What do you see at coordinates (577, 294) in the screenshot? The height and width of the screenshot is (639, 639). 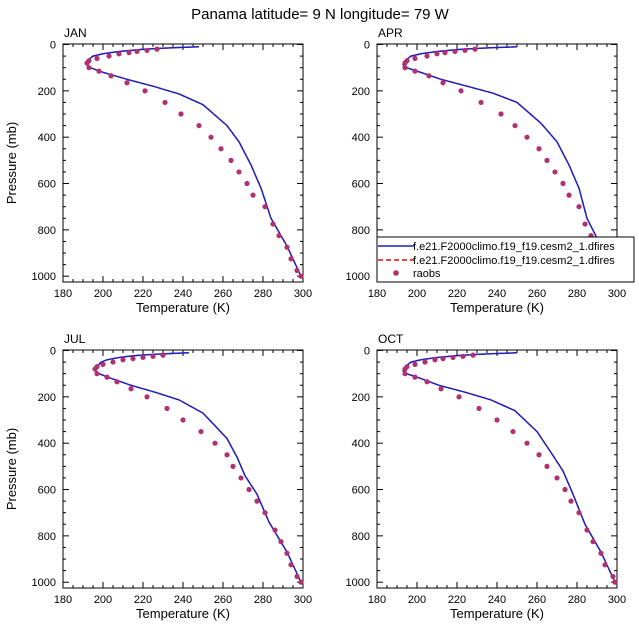 I see `x-tick-label: 280` at bounding box center [577, 294].